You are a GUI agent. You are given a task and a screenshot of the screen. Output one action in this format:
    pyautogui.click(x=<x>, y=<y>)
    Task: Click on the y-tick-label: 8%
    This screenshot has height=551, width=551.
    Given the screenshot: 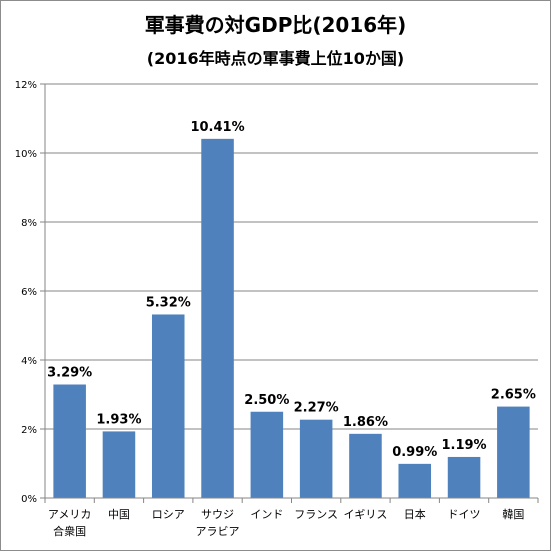 What is the action you would take?
    pyautogui.click(x=29, y=223)
    